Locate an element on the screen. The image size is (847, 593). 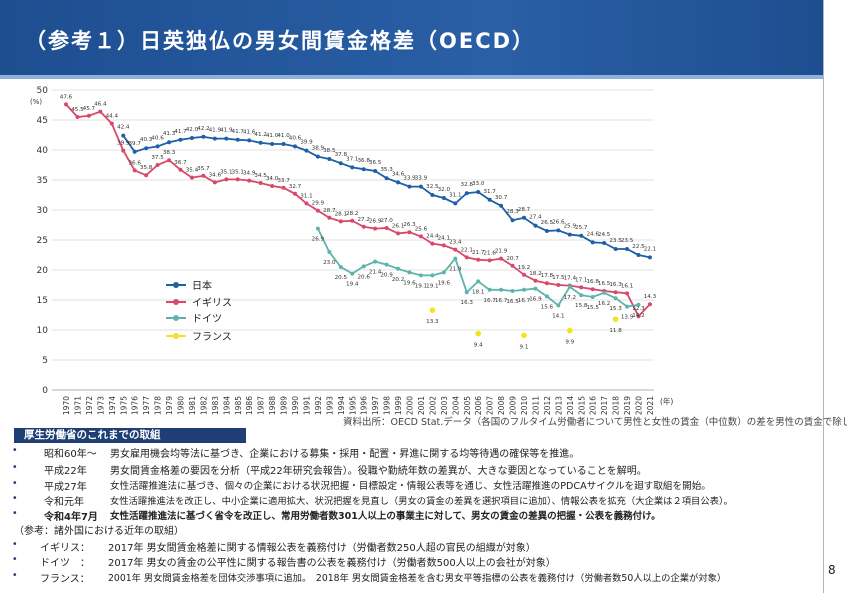
policy-year: 平成22年 is located at coordinates (65, 471).